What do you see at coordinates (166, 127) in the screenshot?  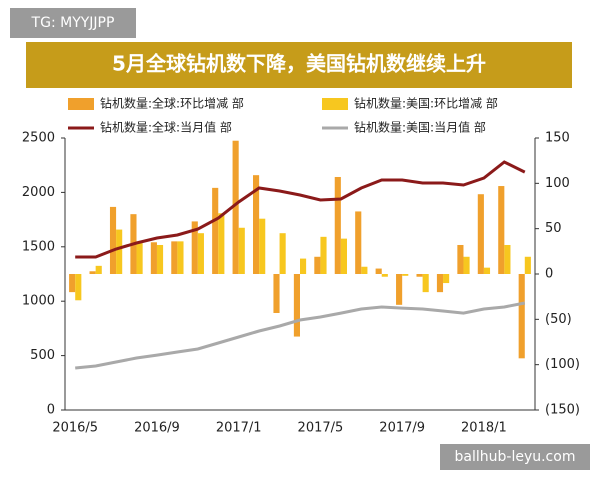 I see `legend-label: 钻机数量:全球:当月值 部` at bounding box center [166, 127].